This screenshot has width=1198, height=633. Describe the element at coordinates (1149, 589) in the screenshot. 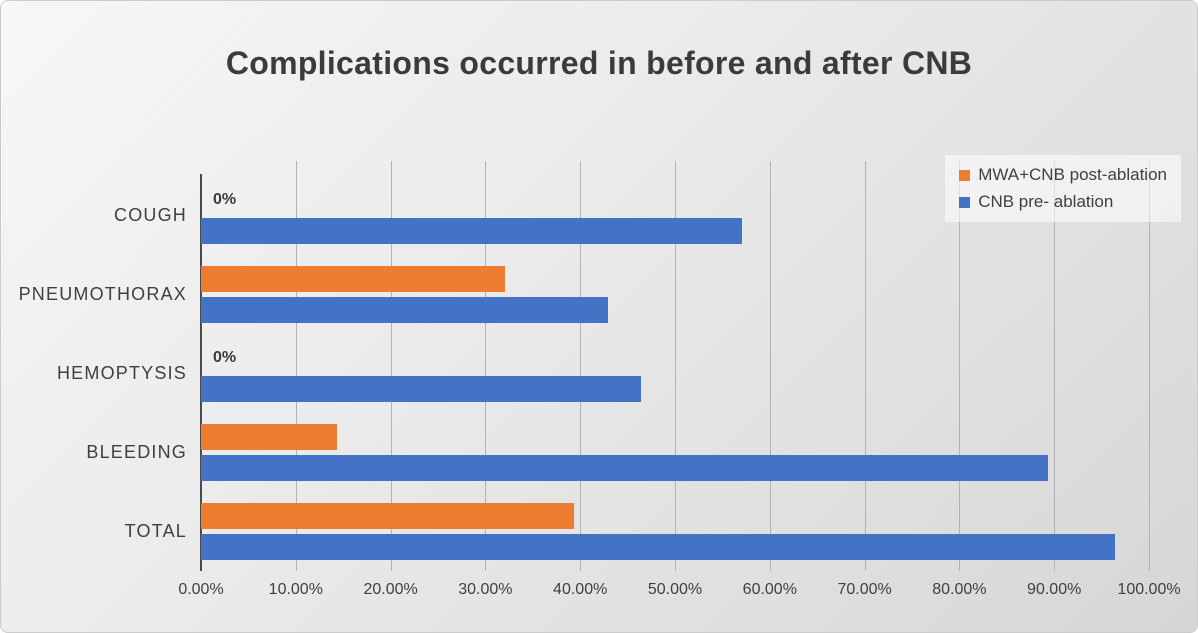

I see `x-tick-label: 100.00%` at that location.